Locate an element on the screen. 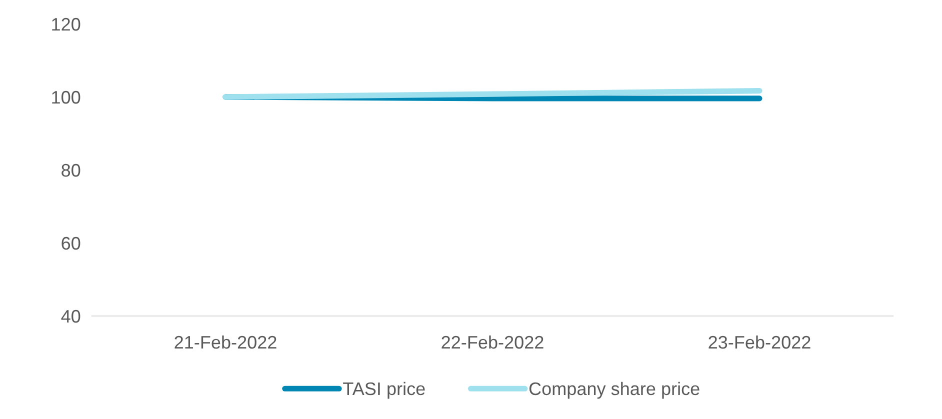 Image resolution: width=942 pixels, height=419 pixels. y-tick-label: 60 is located at coordinates (71, 243).